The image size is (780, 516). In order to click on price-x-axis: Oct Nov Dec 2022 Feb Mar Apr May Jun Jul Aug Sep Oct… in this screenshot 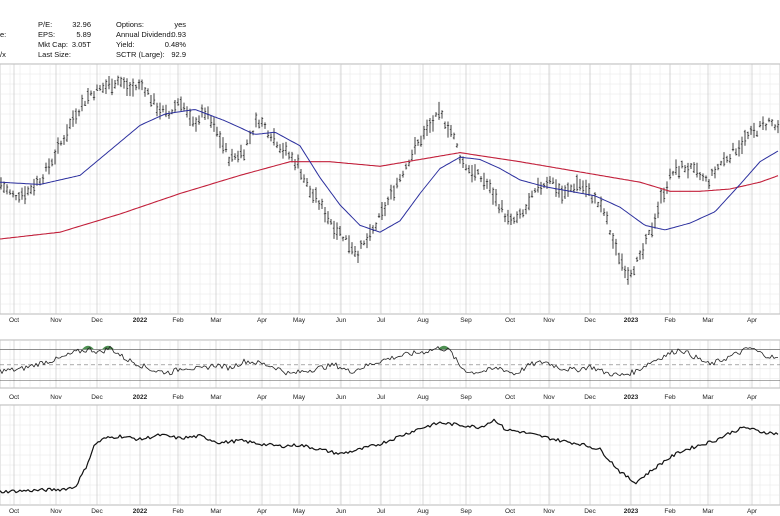, I will do `click(383, 320)`.